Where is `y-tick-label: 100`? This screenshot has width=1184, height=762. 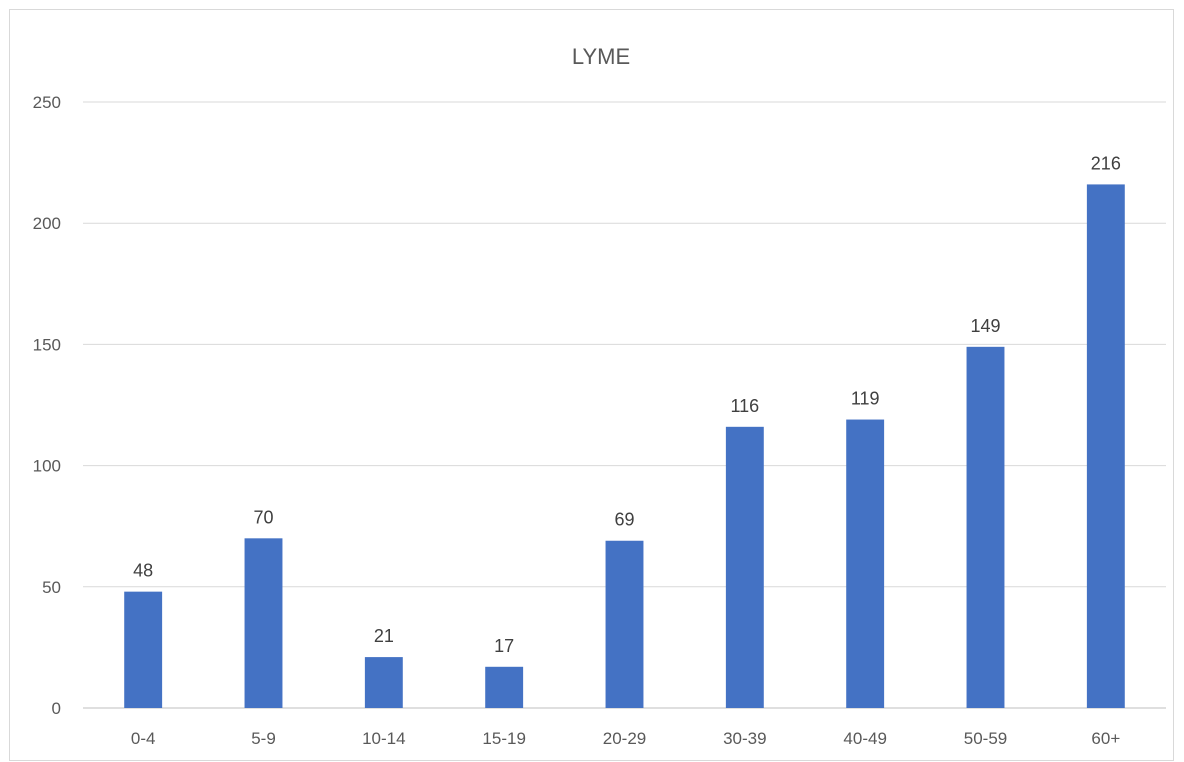 y-tick-label: 100 is located at coordinates (47, 466).